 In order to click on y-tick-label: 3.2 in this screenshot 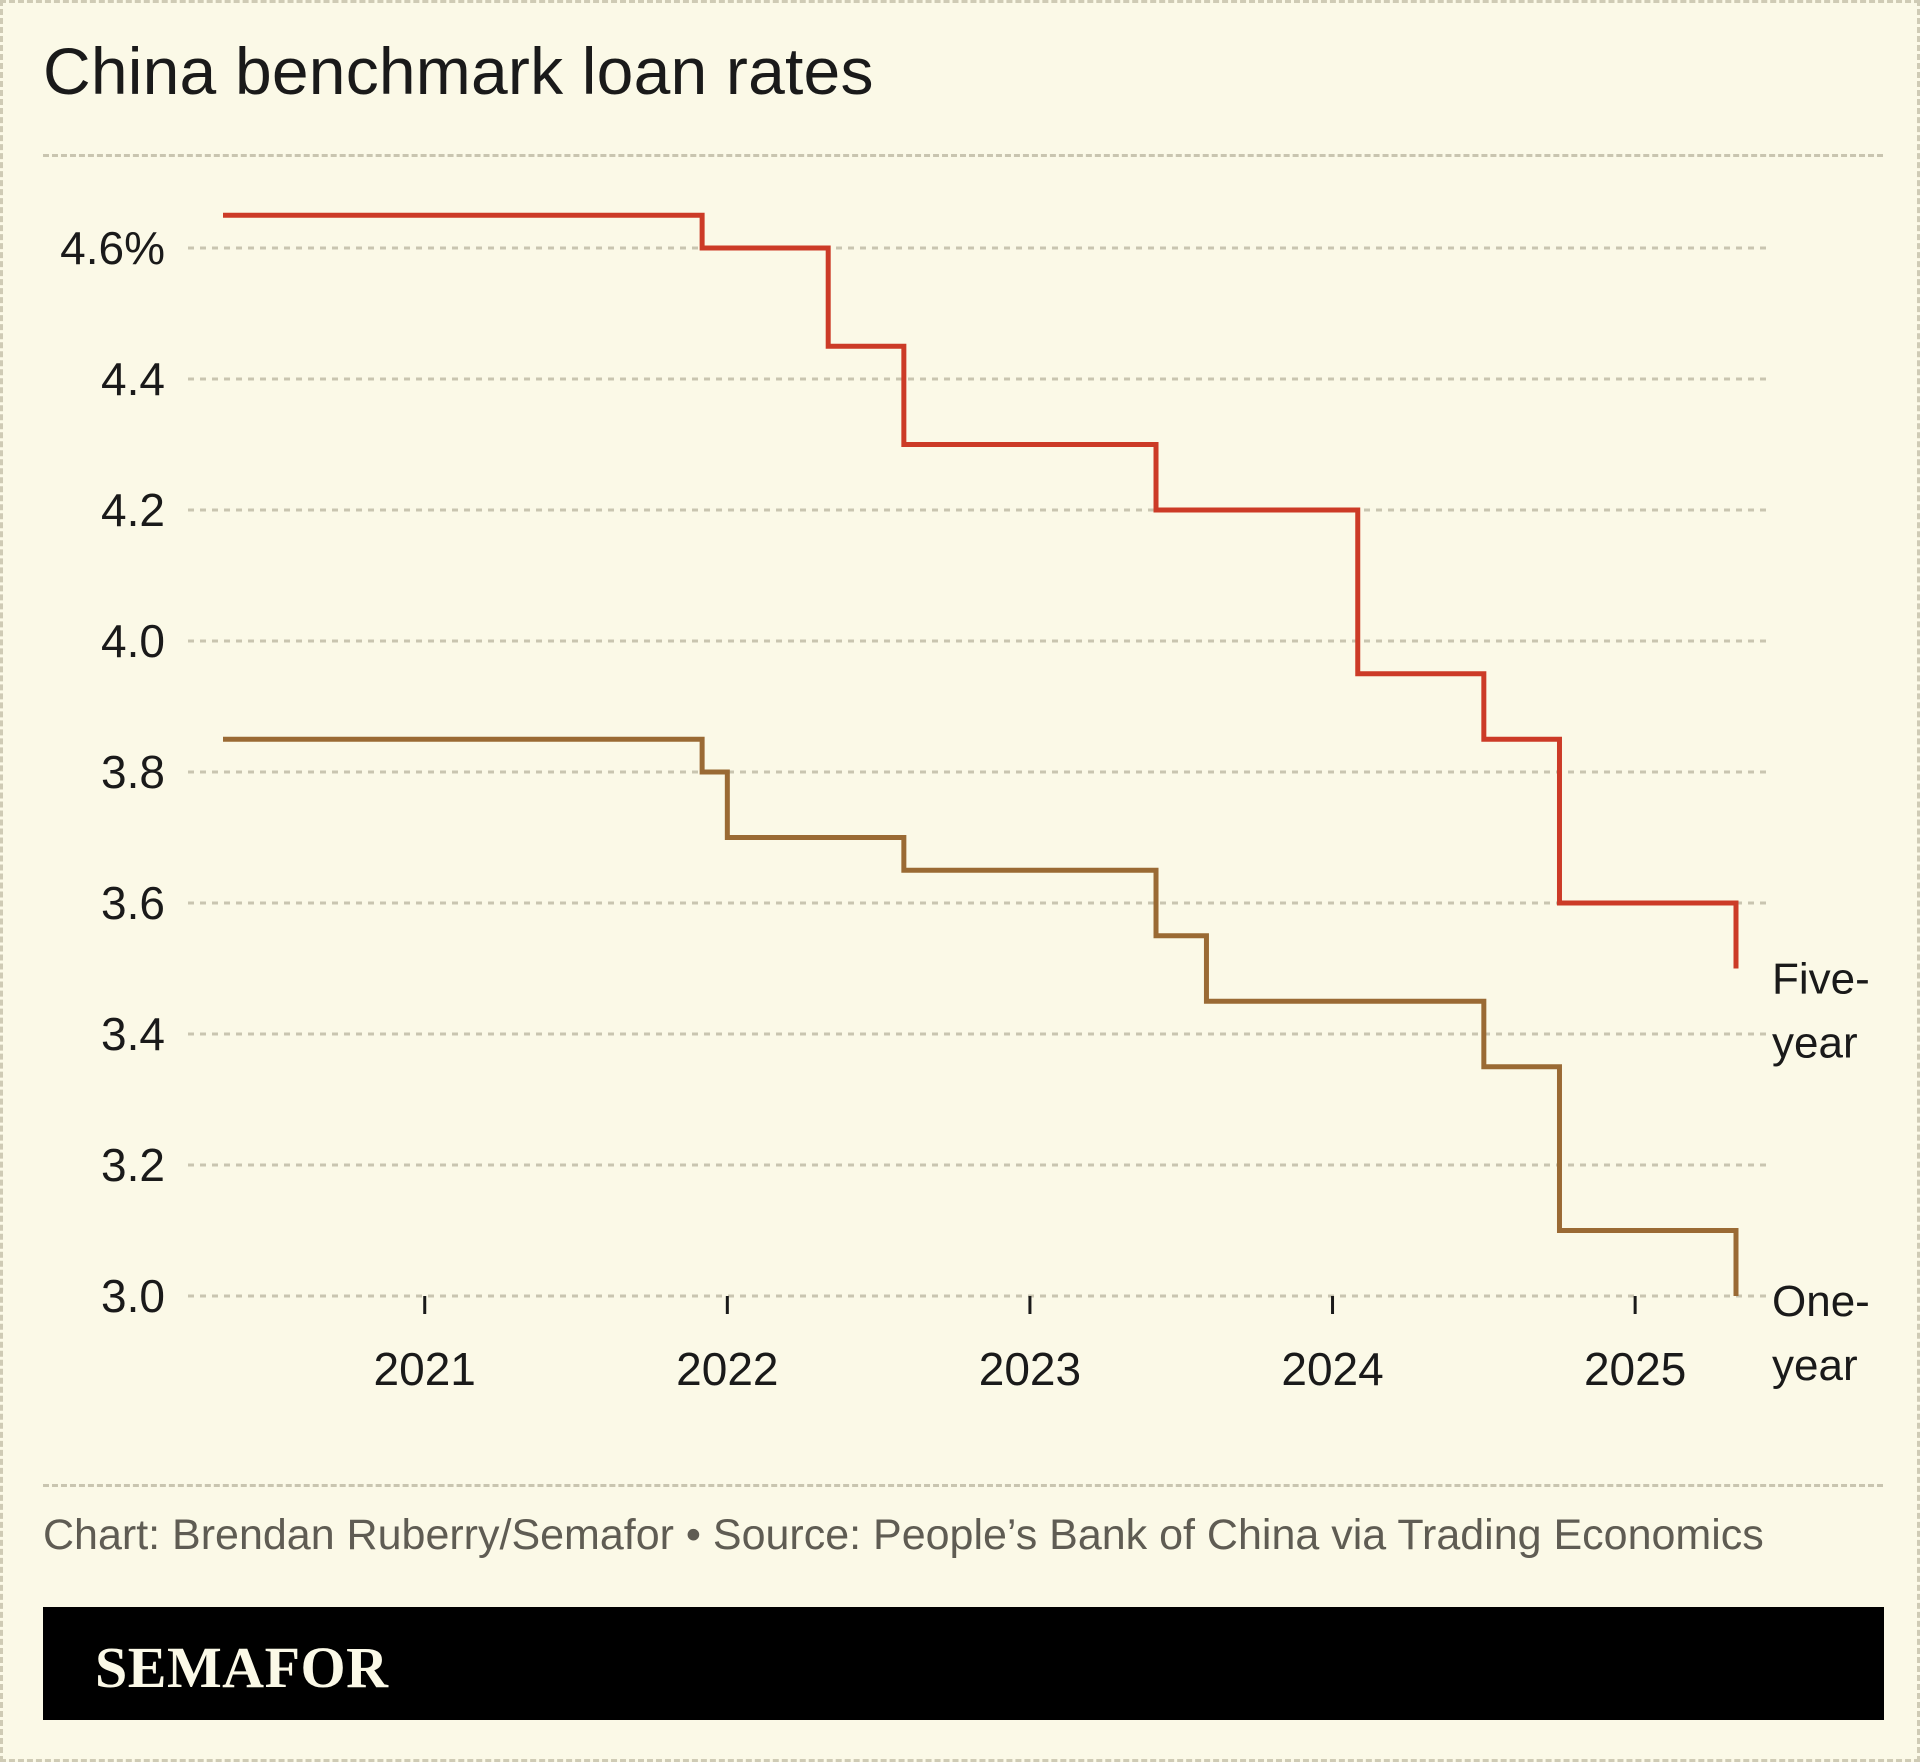, I will do `click(133, 1165)`.